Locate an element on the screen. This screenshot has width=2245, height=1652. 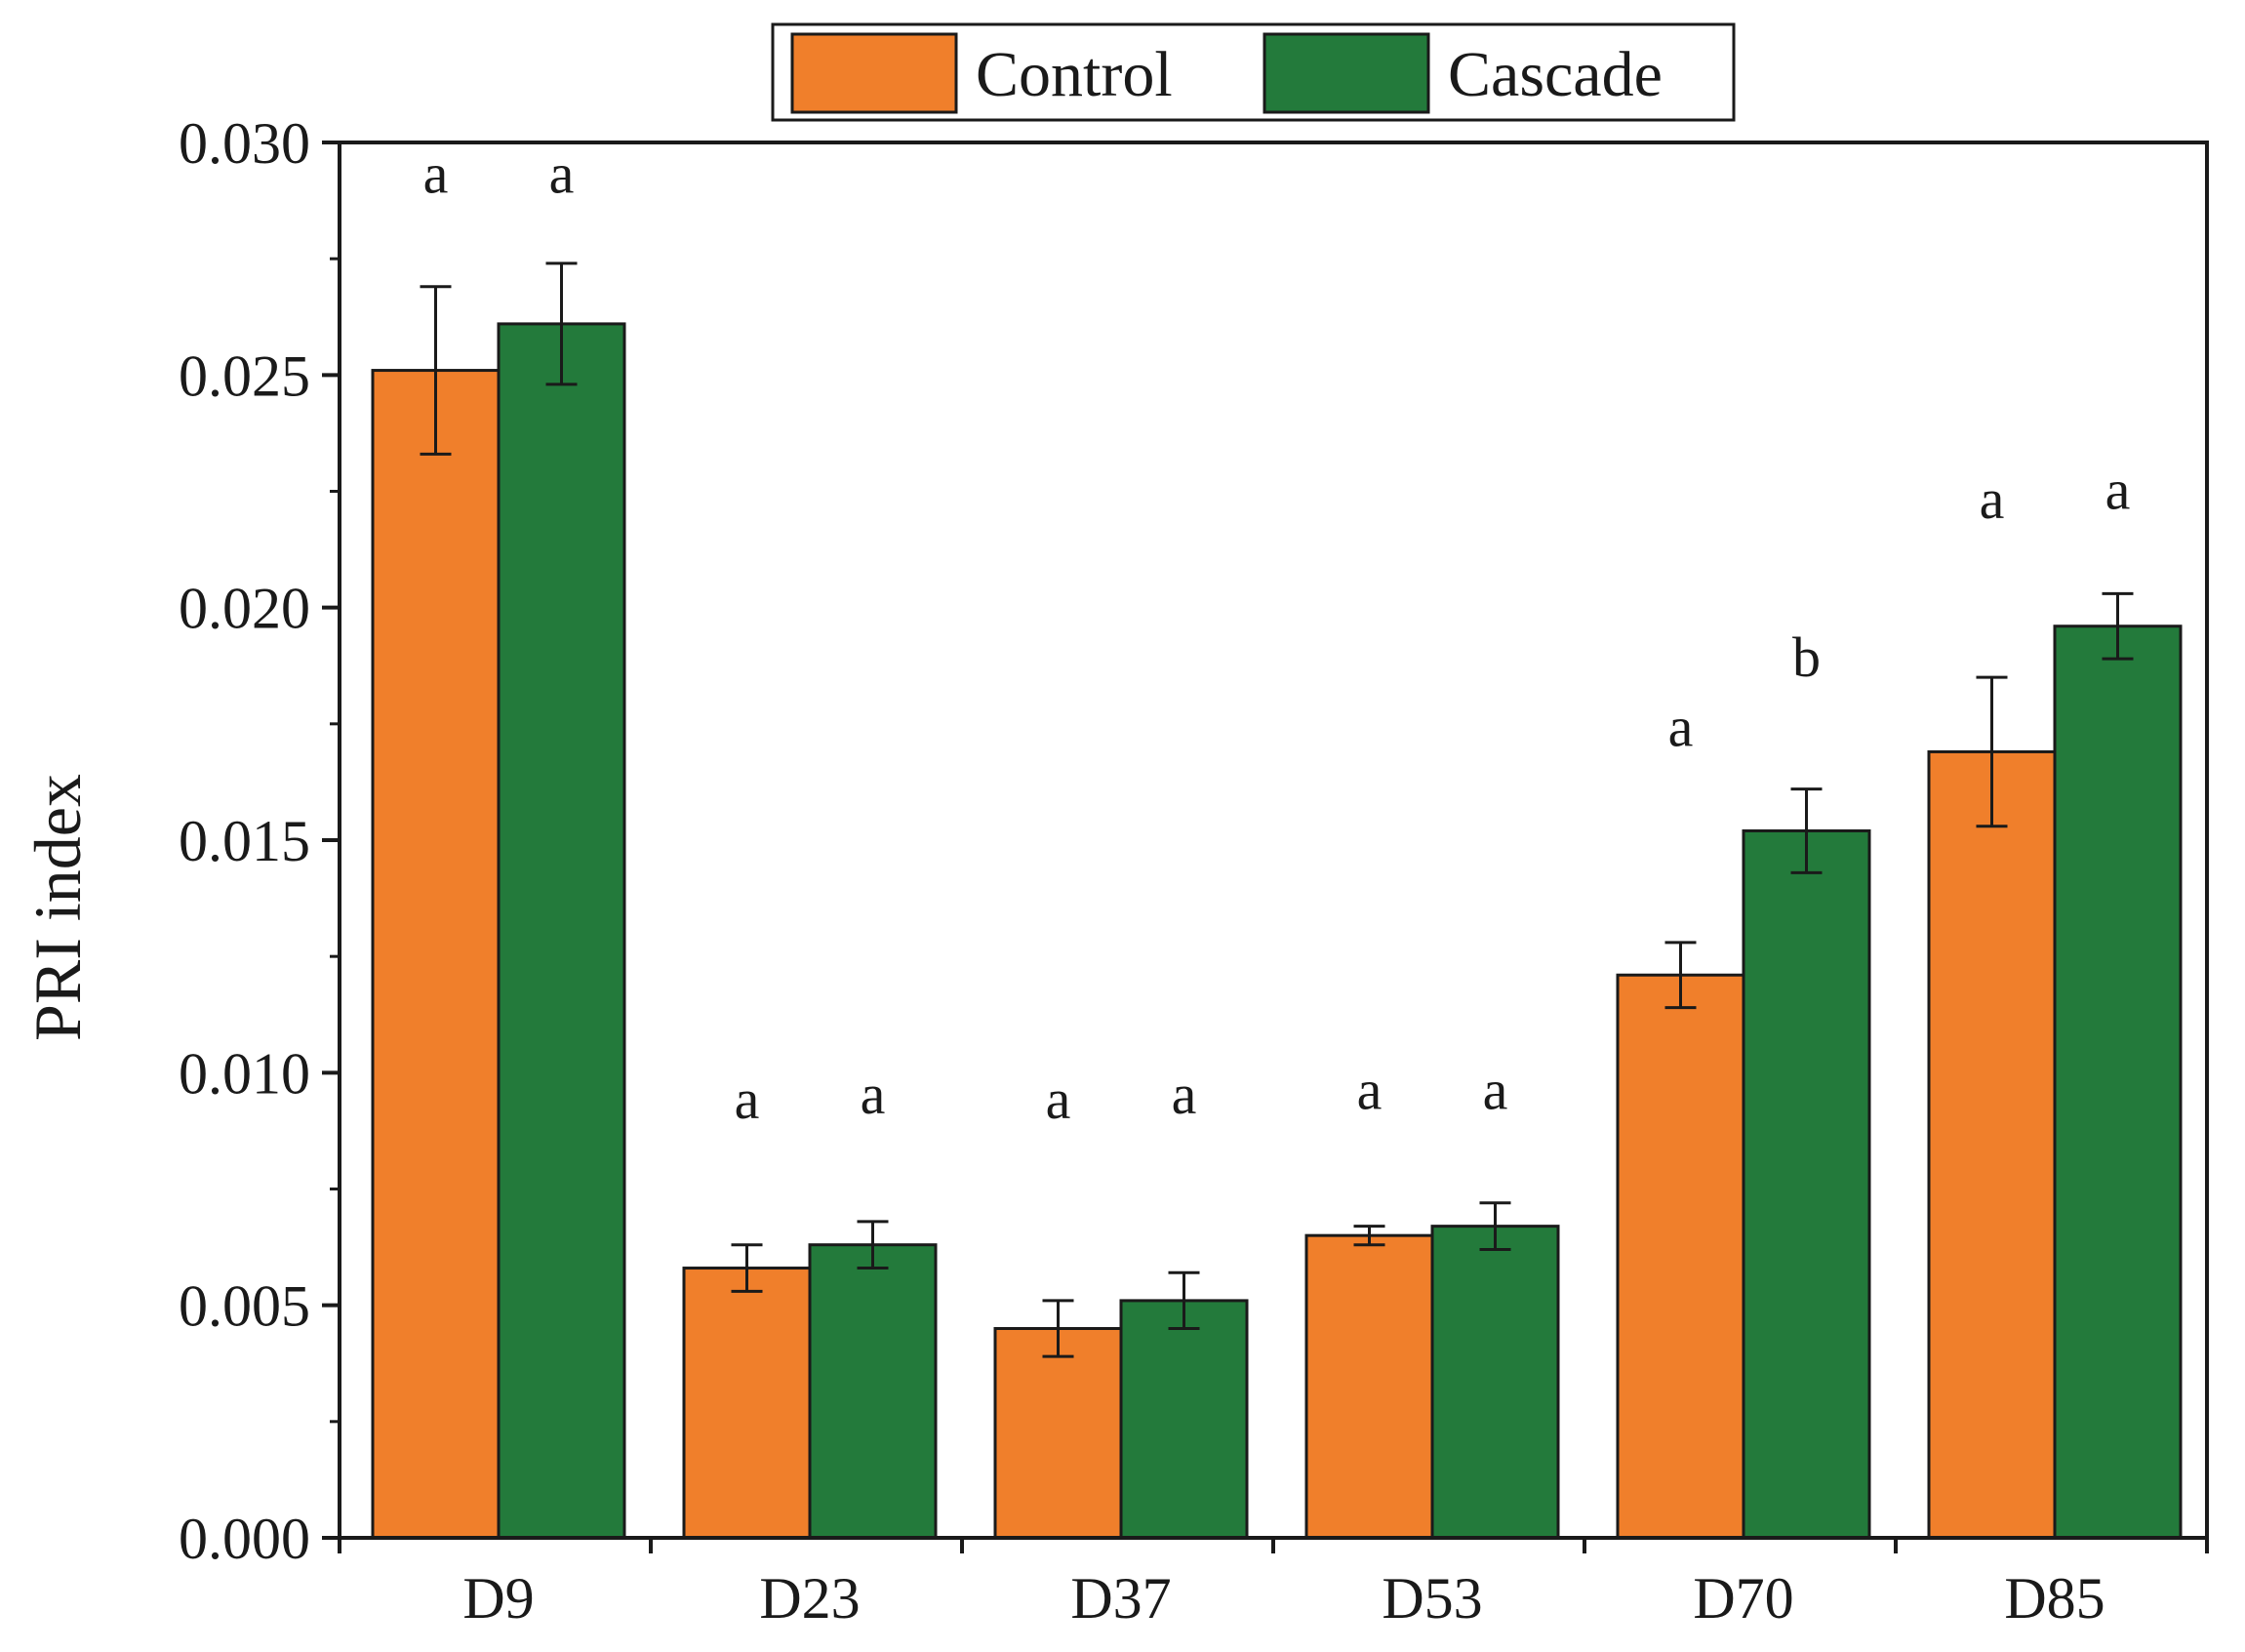
y-tick-label: 0.010 is located at coordinates (244, 1074).